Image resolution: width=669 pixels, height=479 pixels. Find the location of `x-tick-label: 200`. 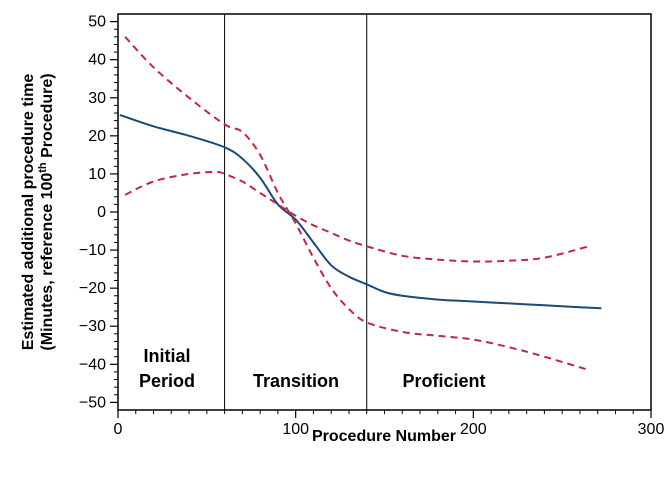

x-tick-label: 200 is located at coordinates (473, 429).